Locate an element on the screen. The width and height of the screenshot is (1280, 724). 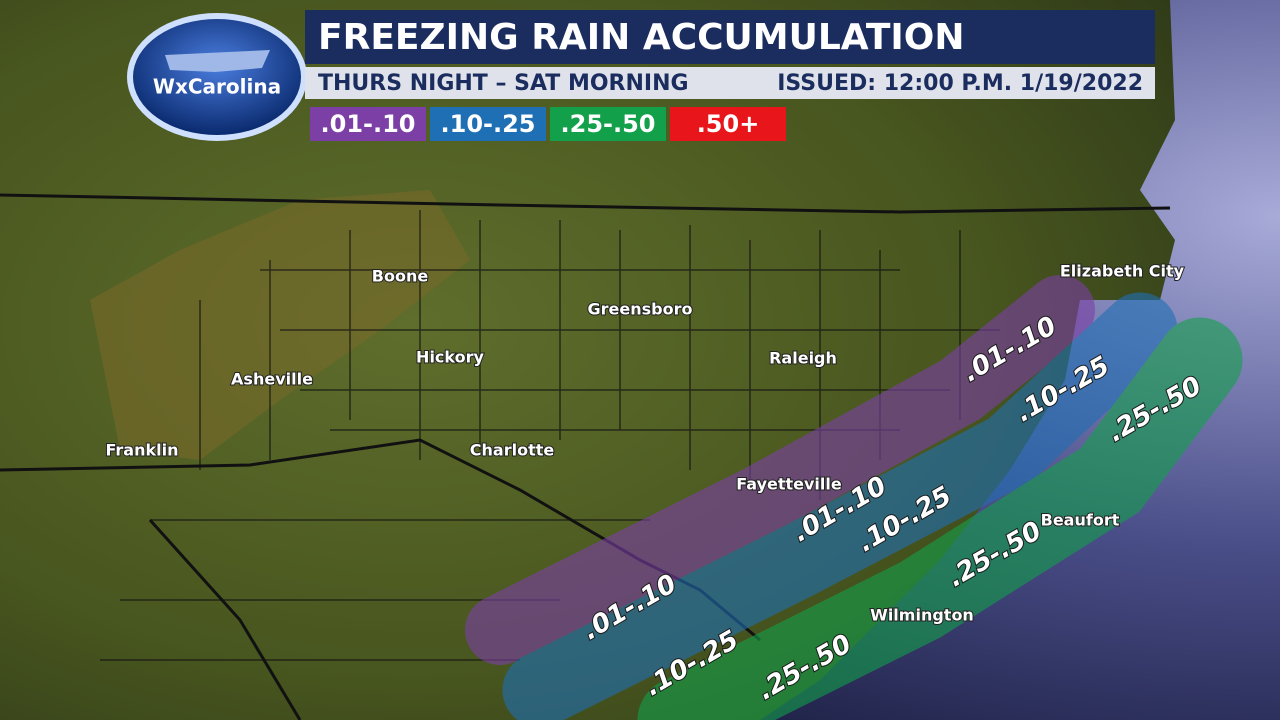
subtitle-bar is located at coordinates (730, 83).